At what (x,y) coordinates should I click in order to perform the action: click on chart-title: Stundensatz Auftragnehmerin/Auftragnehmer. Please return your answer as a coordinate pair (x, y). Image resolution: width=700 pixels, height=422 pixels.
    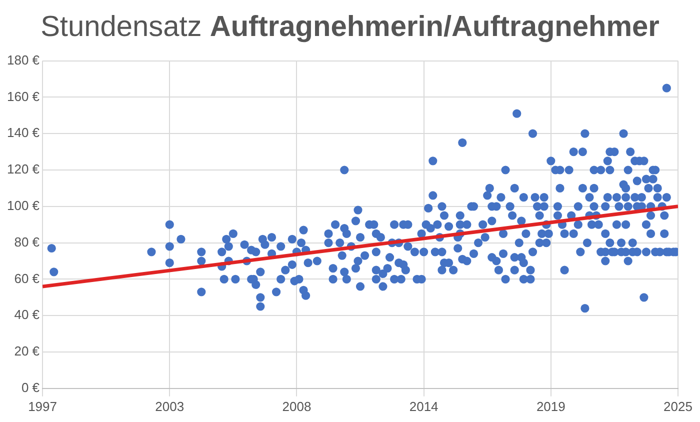
    Looking at the image, I should click on (350, 27).